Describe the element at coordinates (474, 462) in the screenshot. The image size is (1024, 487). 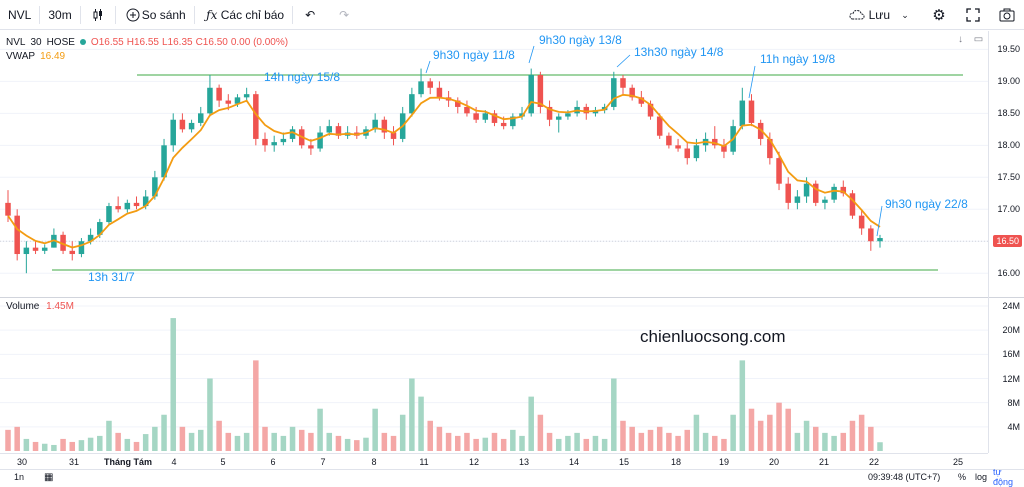
I see `time-axis-label: 12` at that location.